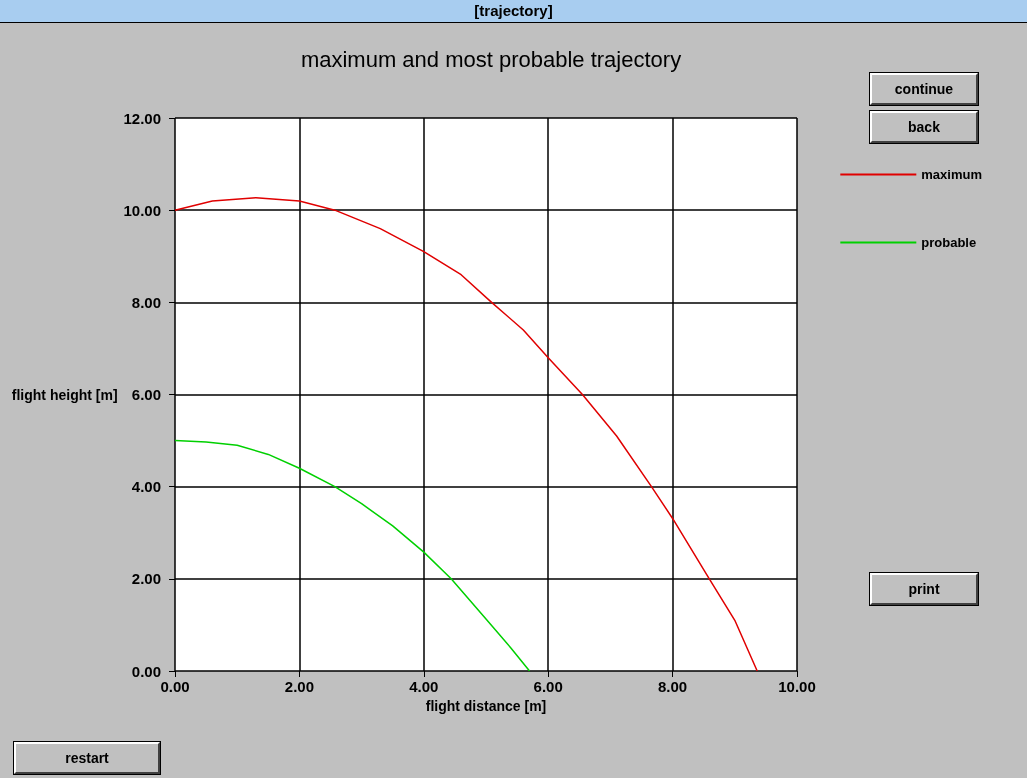 The height and width of the screenshot is (778, 1027). Describe the element at coordinates (949, 242) in the screenshot. I see `text: probable` at that location.